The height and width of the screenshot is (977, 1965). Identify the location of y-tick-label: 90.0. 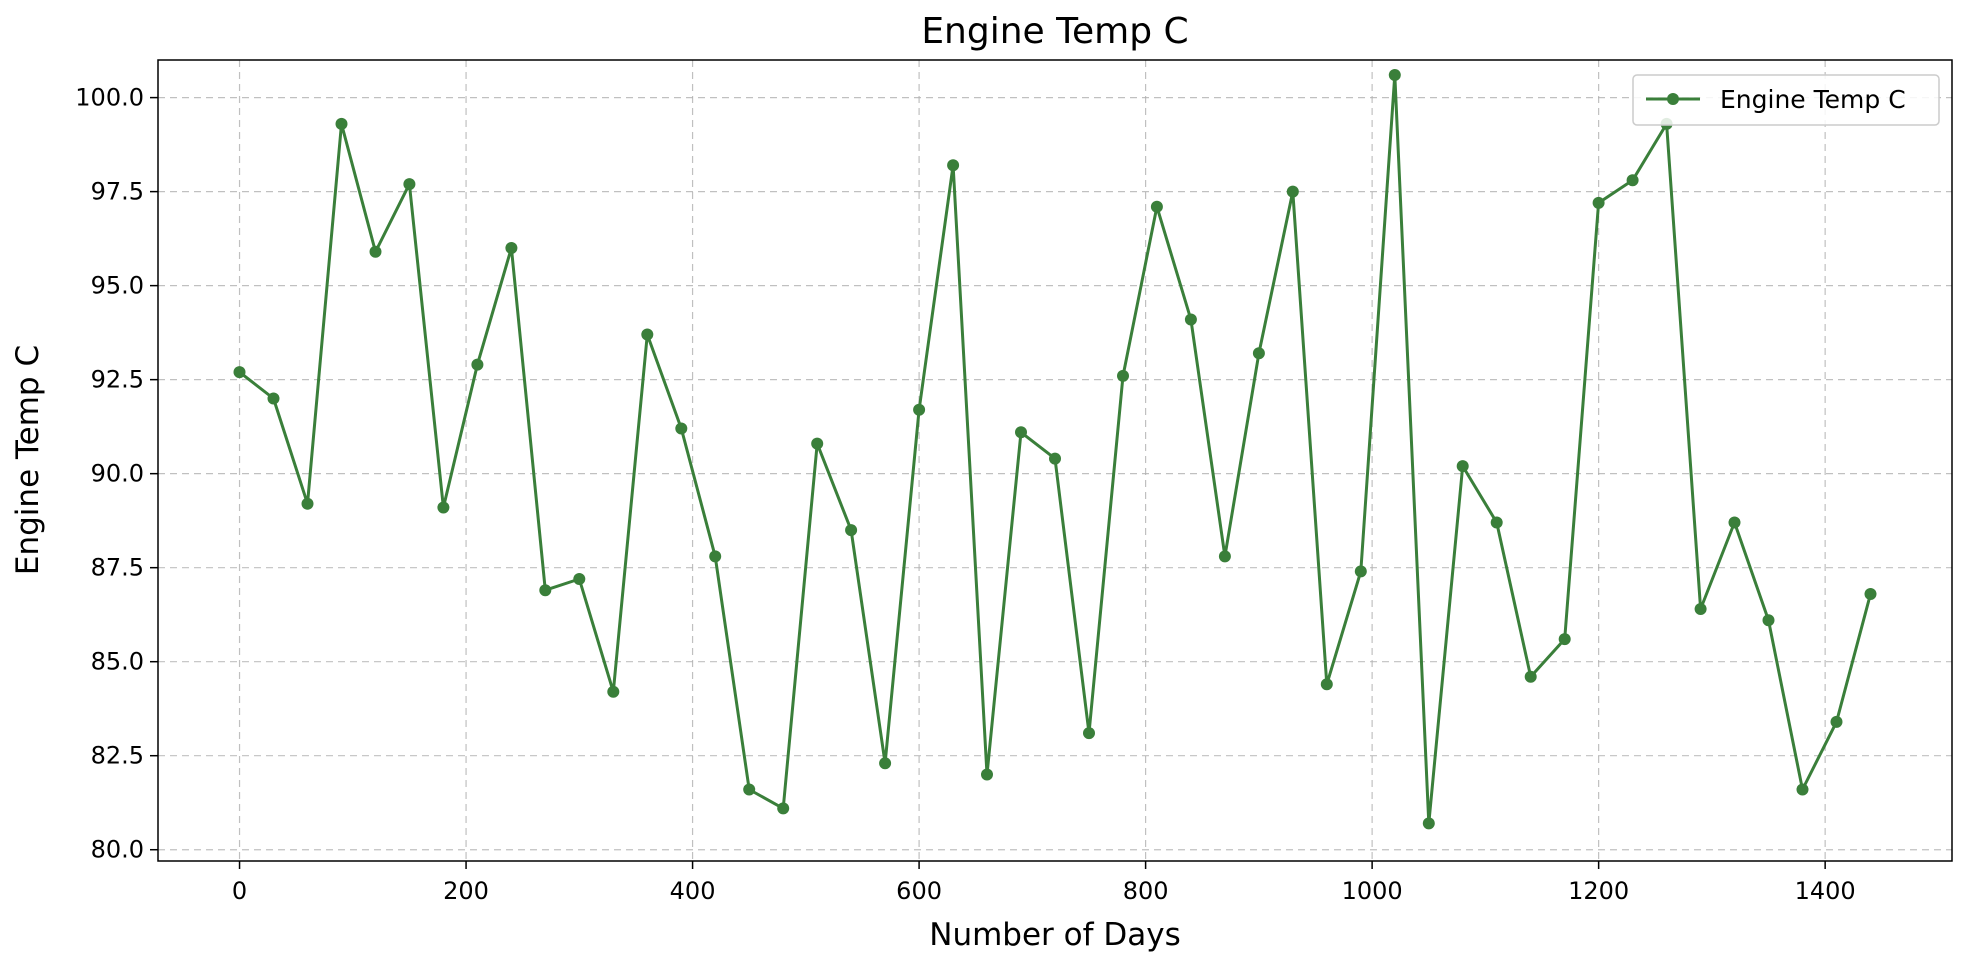
(117, 474).